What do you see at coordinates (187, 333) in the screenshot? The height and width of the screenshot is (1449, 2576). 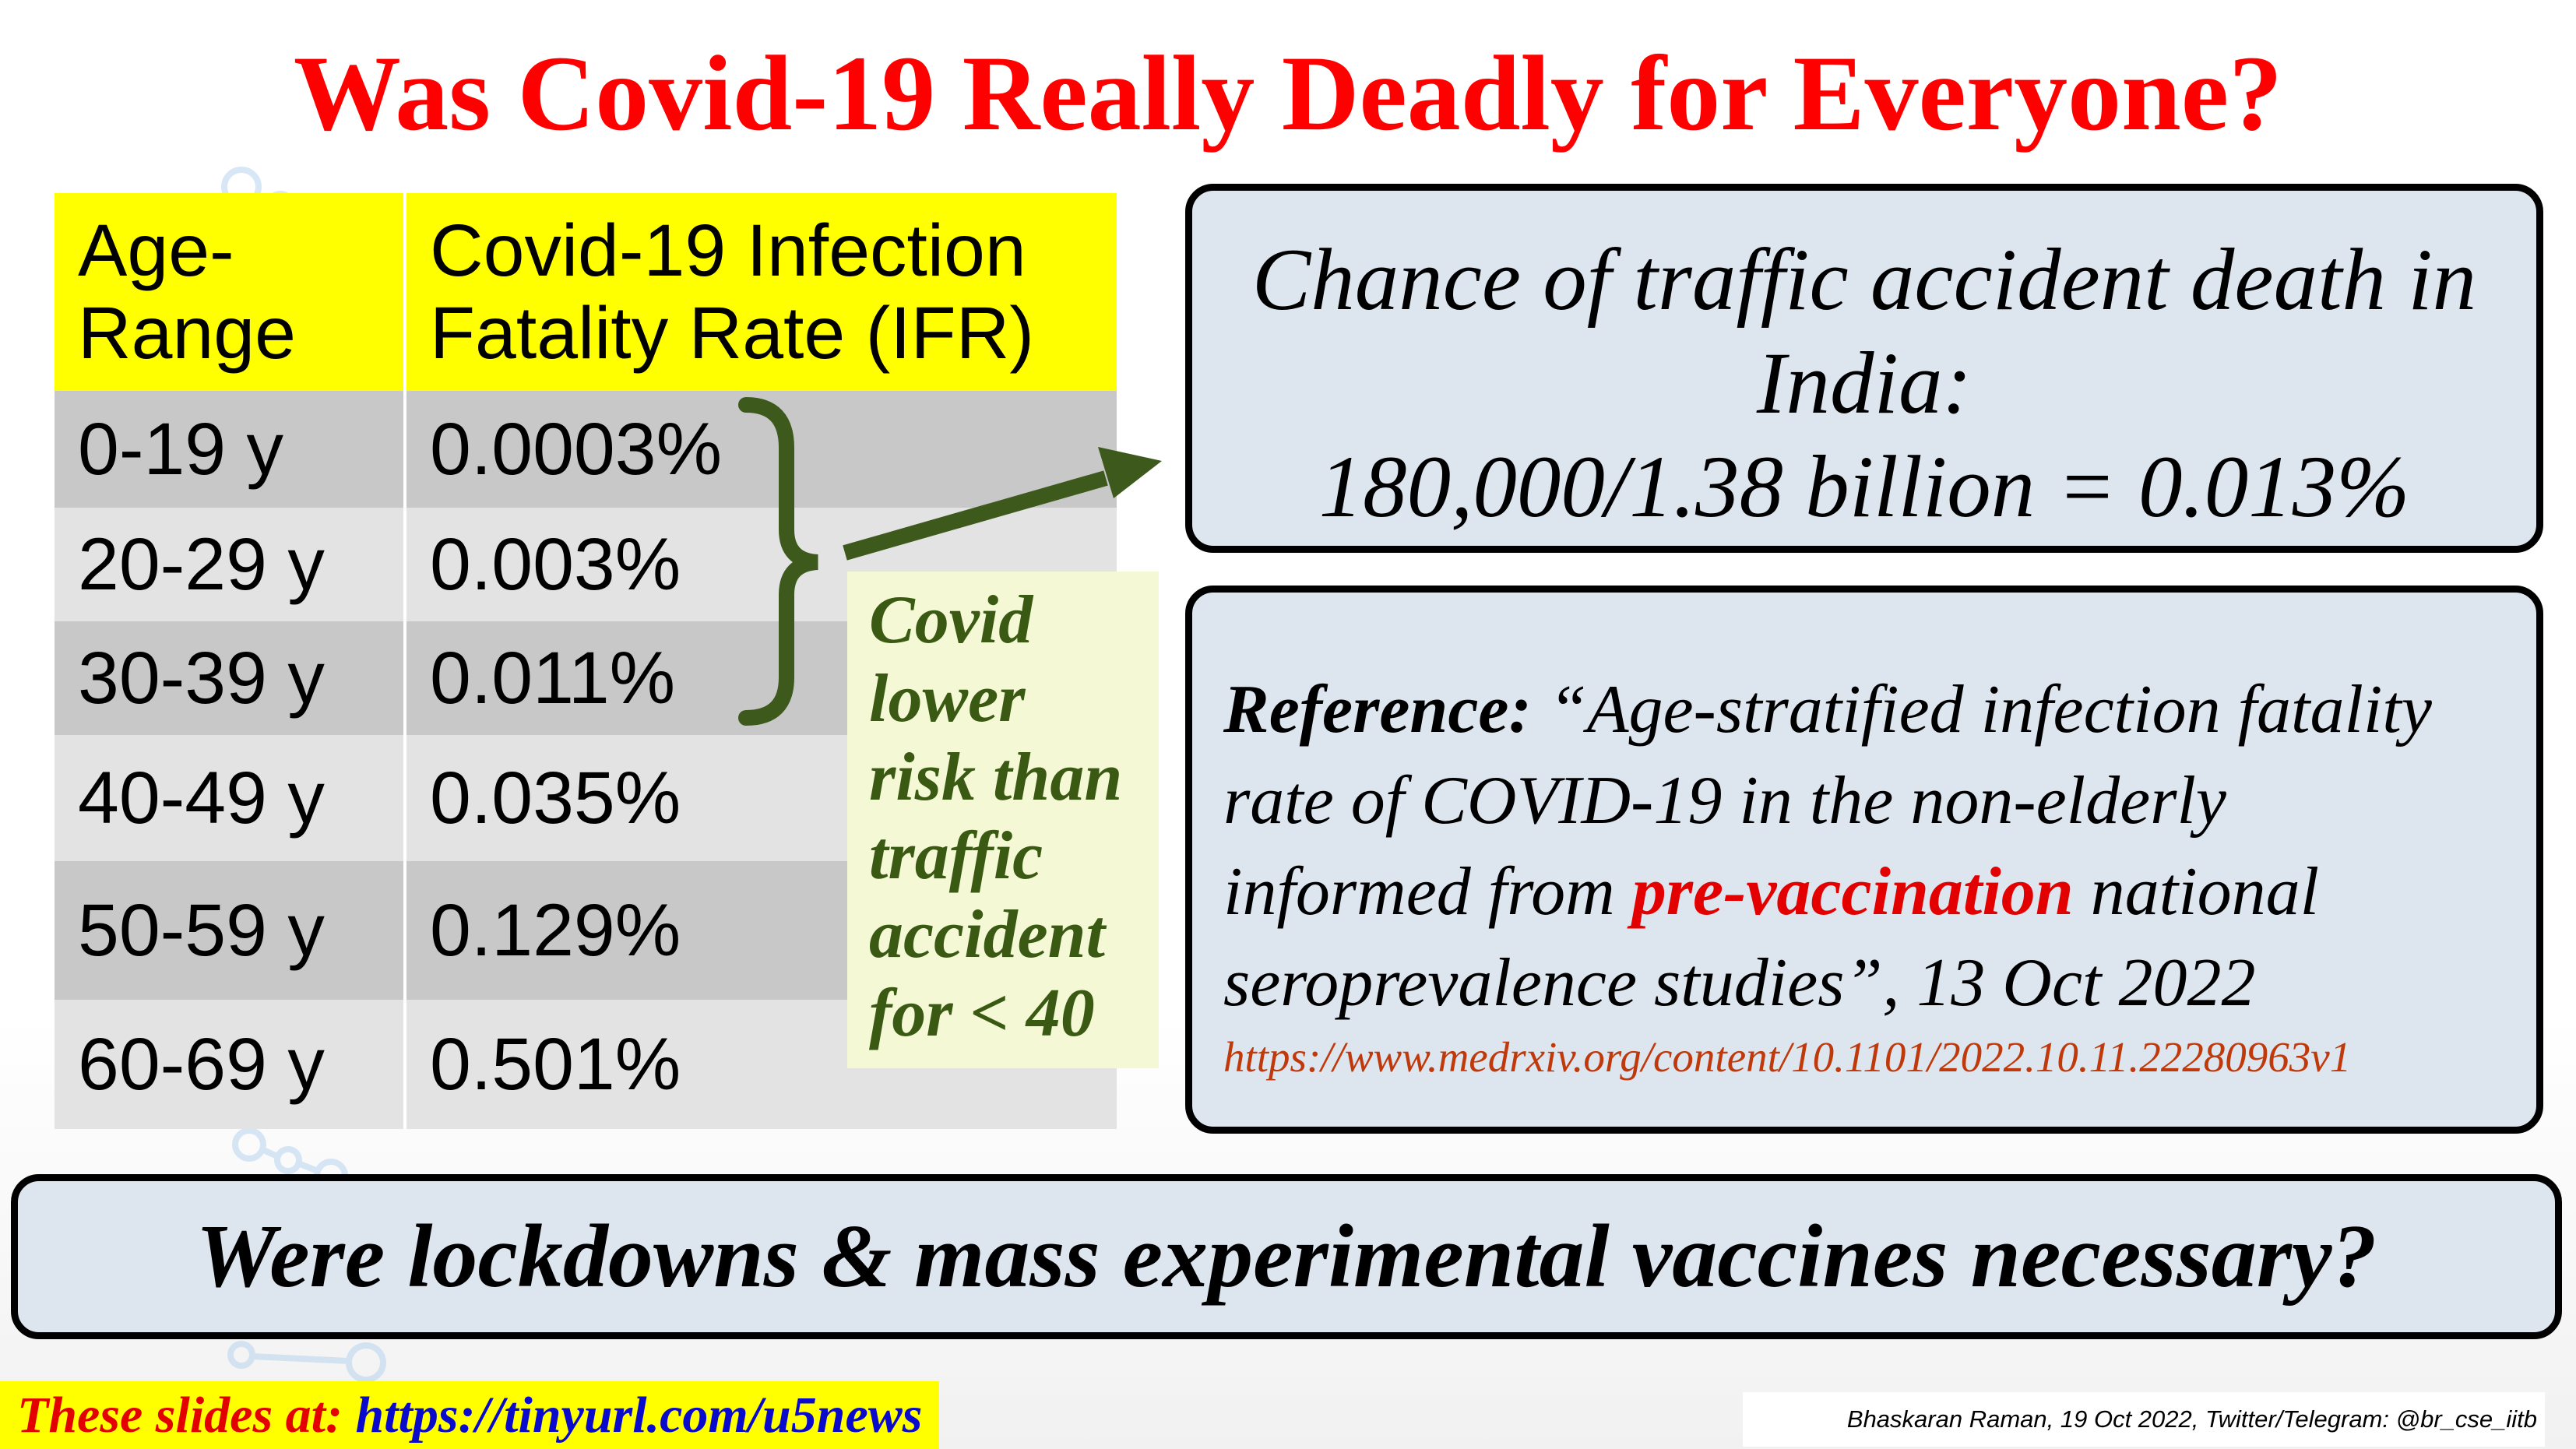 I see `header-age-line2: Range` at bounding box center [187, 333].